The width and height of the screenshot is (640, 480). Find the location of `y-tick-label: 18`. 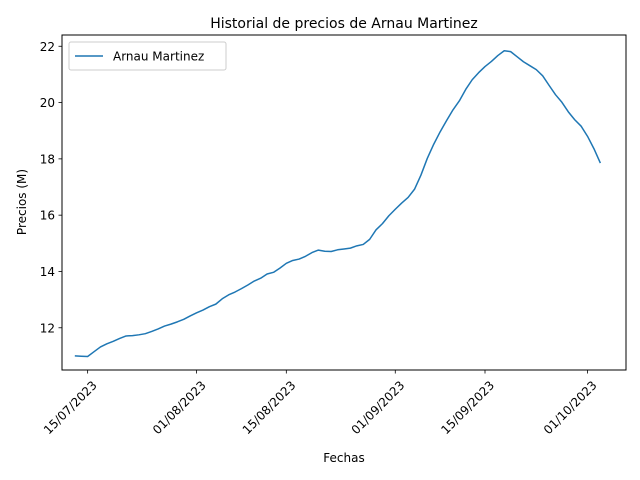

y-tick-label: 18 is located at coordinates (47, 159).